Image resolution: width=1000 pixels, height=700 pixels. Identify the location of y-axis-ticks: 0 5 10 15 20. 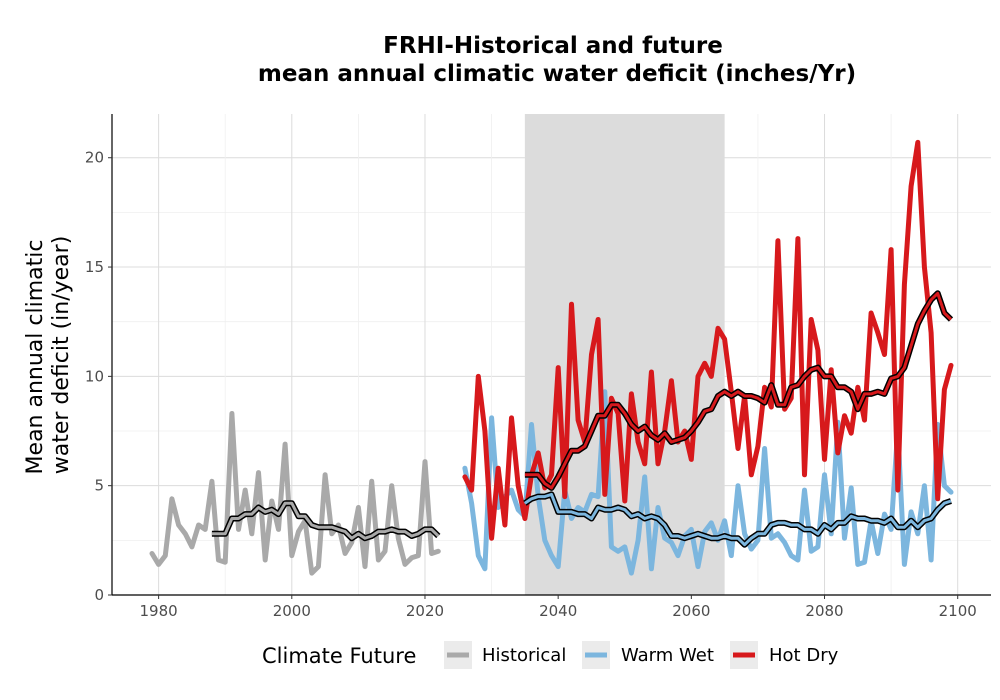
(98, 376).